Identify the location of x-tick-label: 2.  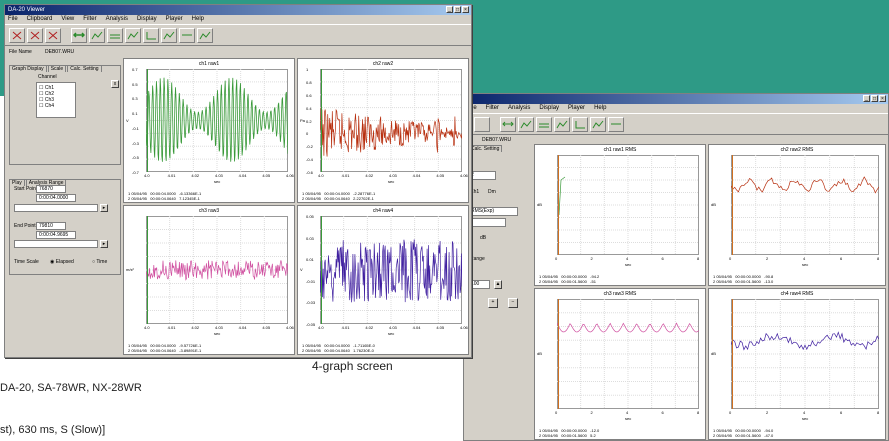
(591, 412).